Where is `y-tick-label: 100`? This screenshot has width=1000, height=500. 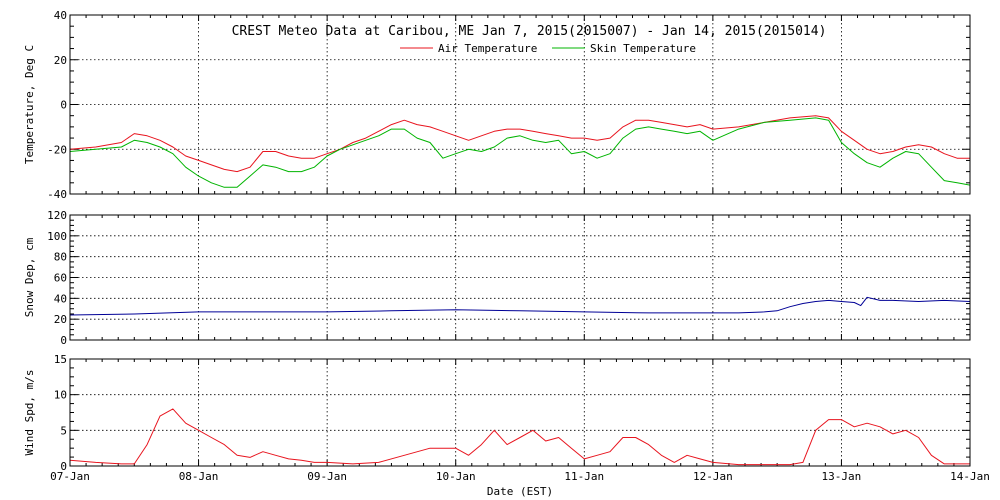
y-tick-label: 100 is located at coordinates (57, 236).